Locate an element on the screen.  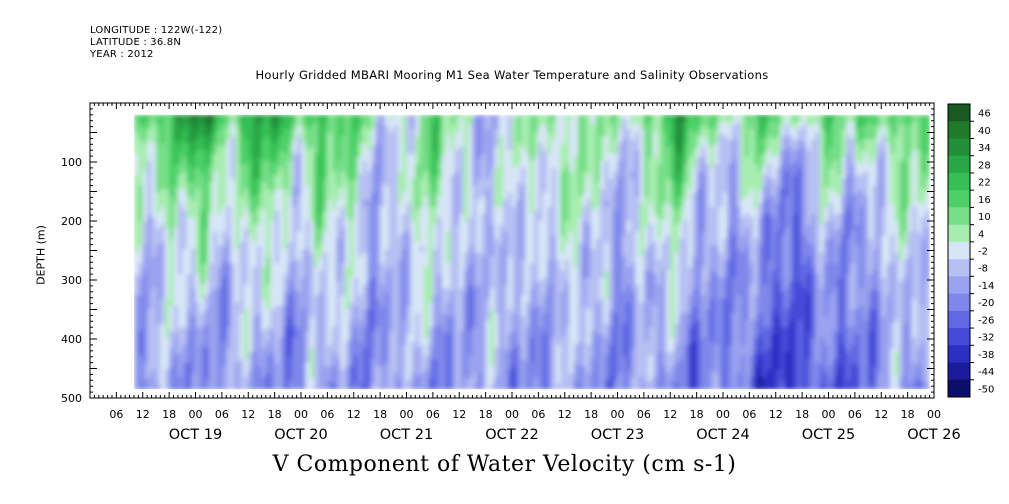
y-tick-label: 200 is located at coordinates (71, 221).